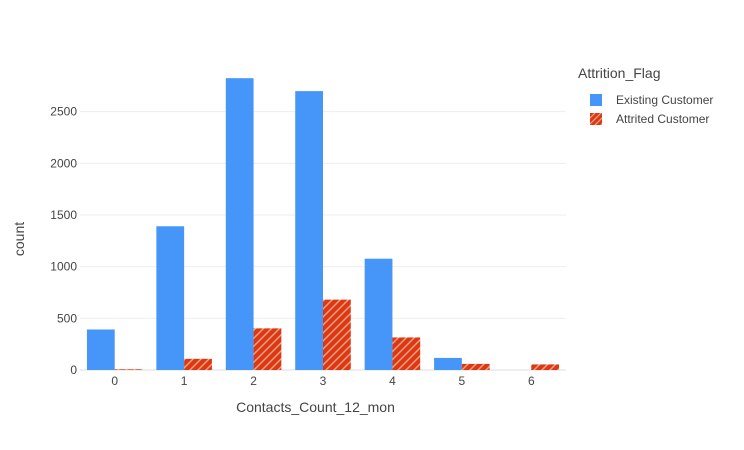 Image resolution: width=744 pixels, height=450 pixels. Describe the element at coordinates (315, 407) in the screenshot. I see `x-axis-title: Contacts_Count_12_mon` at that location.